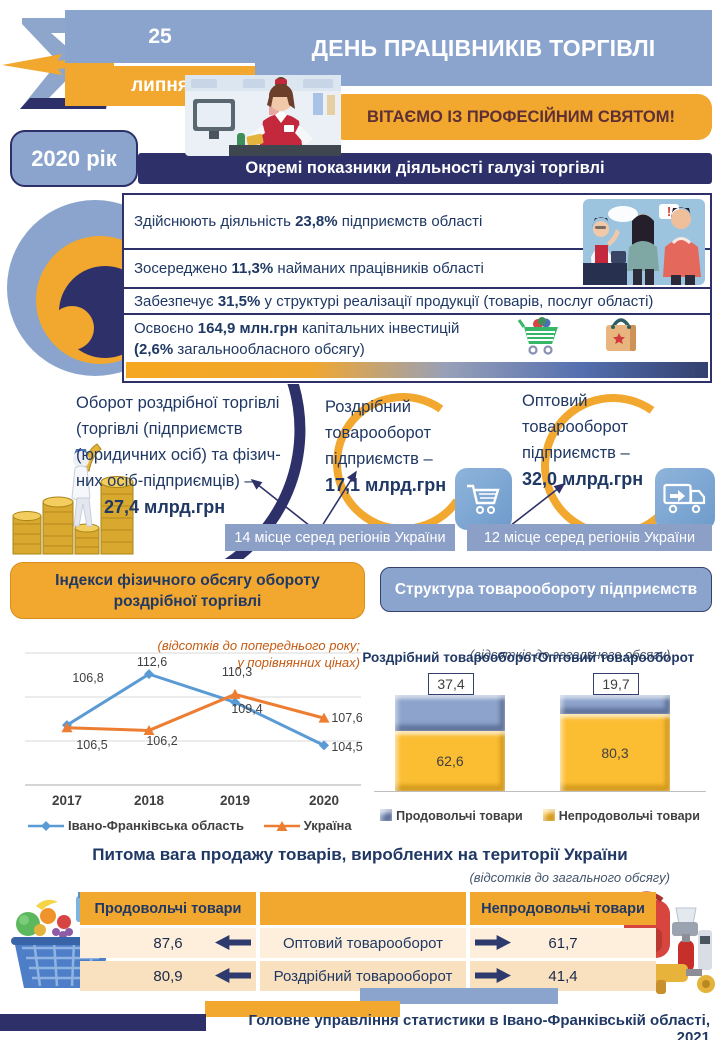 This screenshot has height=1040, width=720. What do you see at coordinates (168, 976) in the screenshot?
I see `table-cell-food-retail: 80,9` at bounding box center [168, 976].